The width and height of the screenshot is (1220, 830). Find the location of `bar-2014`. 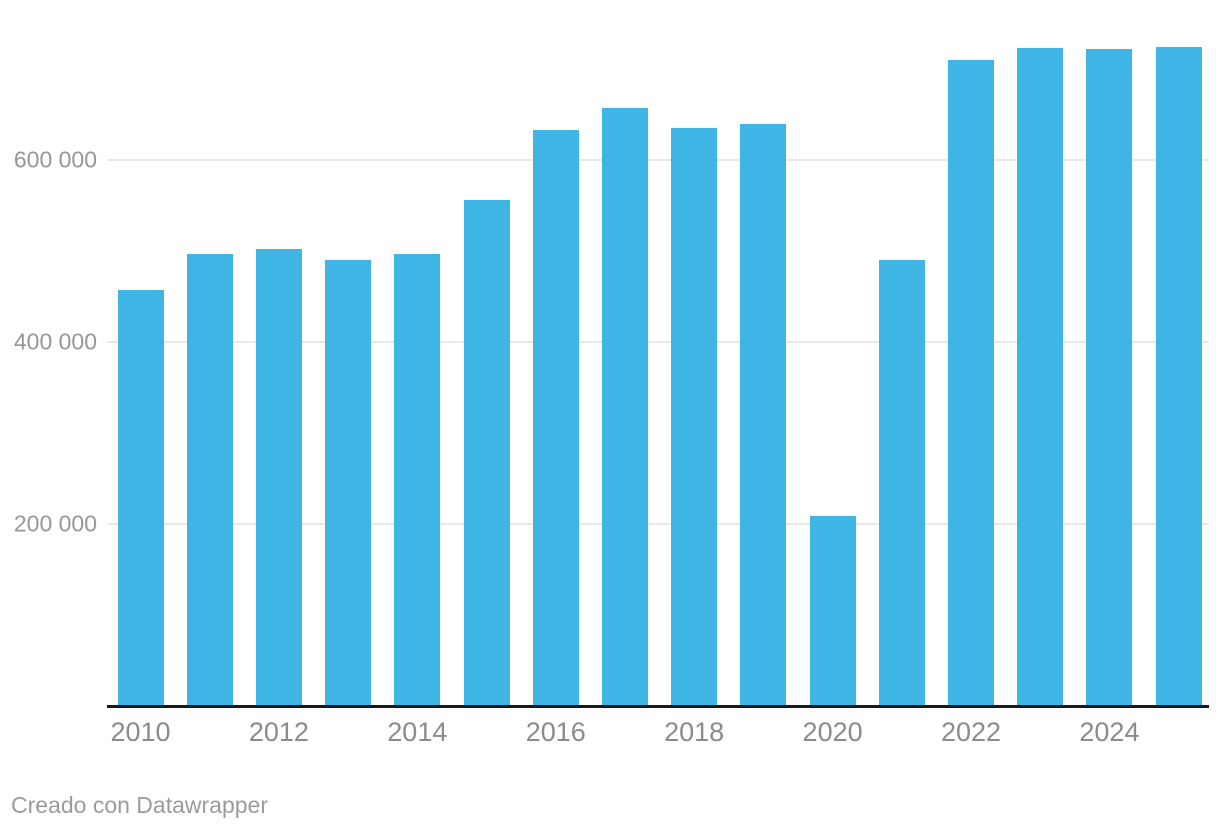

bar-2014 is located at coordinates (417, 479).